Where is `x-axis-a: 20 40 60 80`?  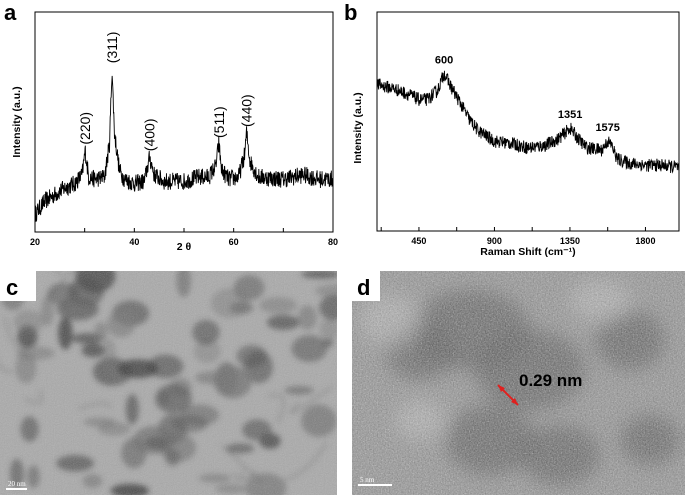 x-axis-a: 20 40 60 80 is located at coordinates (184, 237).